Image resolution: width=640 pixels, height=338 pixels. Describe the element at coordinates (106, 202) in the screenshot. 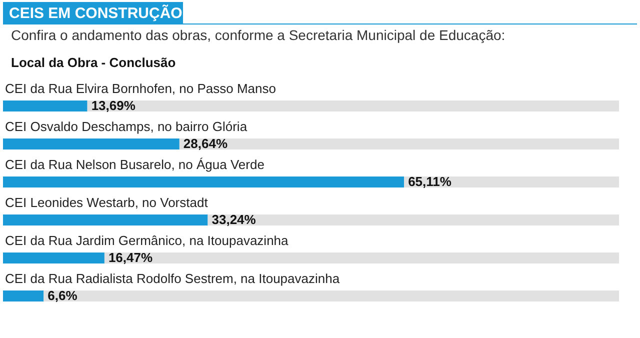

I see `y-tick-label: CEI Leonides Westarb, no Vorstadt` at that location.